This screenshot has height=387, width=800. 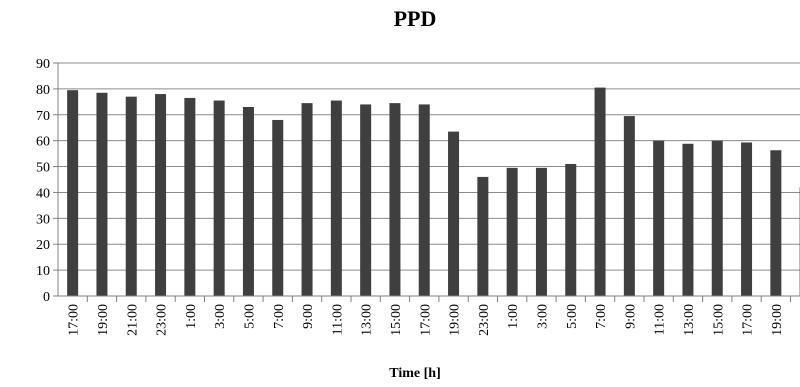 What do you see at coordinates (43, 64) in the screenshot?
I see `y-tick-label: 90` at bounding box center [43, 64].